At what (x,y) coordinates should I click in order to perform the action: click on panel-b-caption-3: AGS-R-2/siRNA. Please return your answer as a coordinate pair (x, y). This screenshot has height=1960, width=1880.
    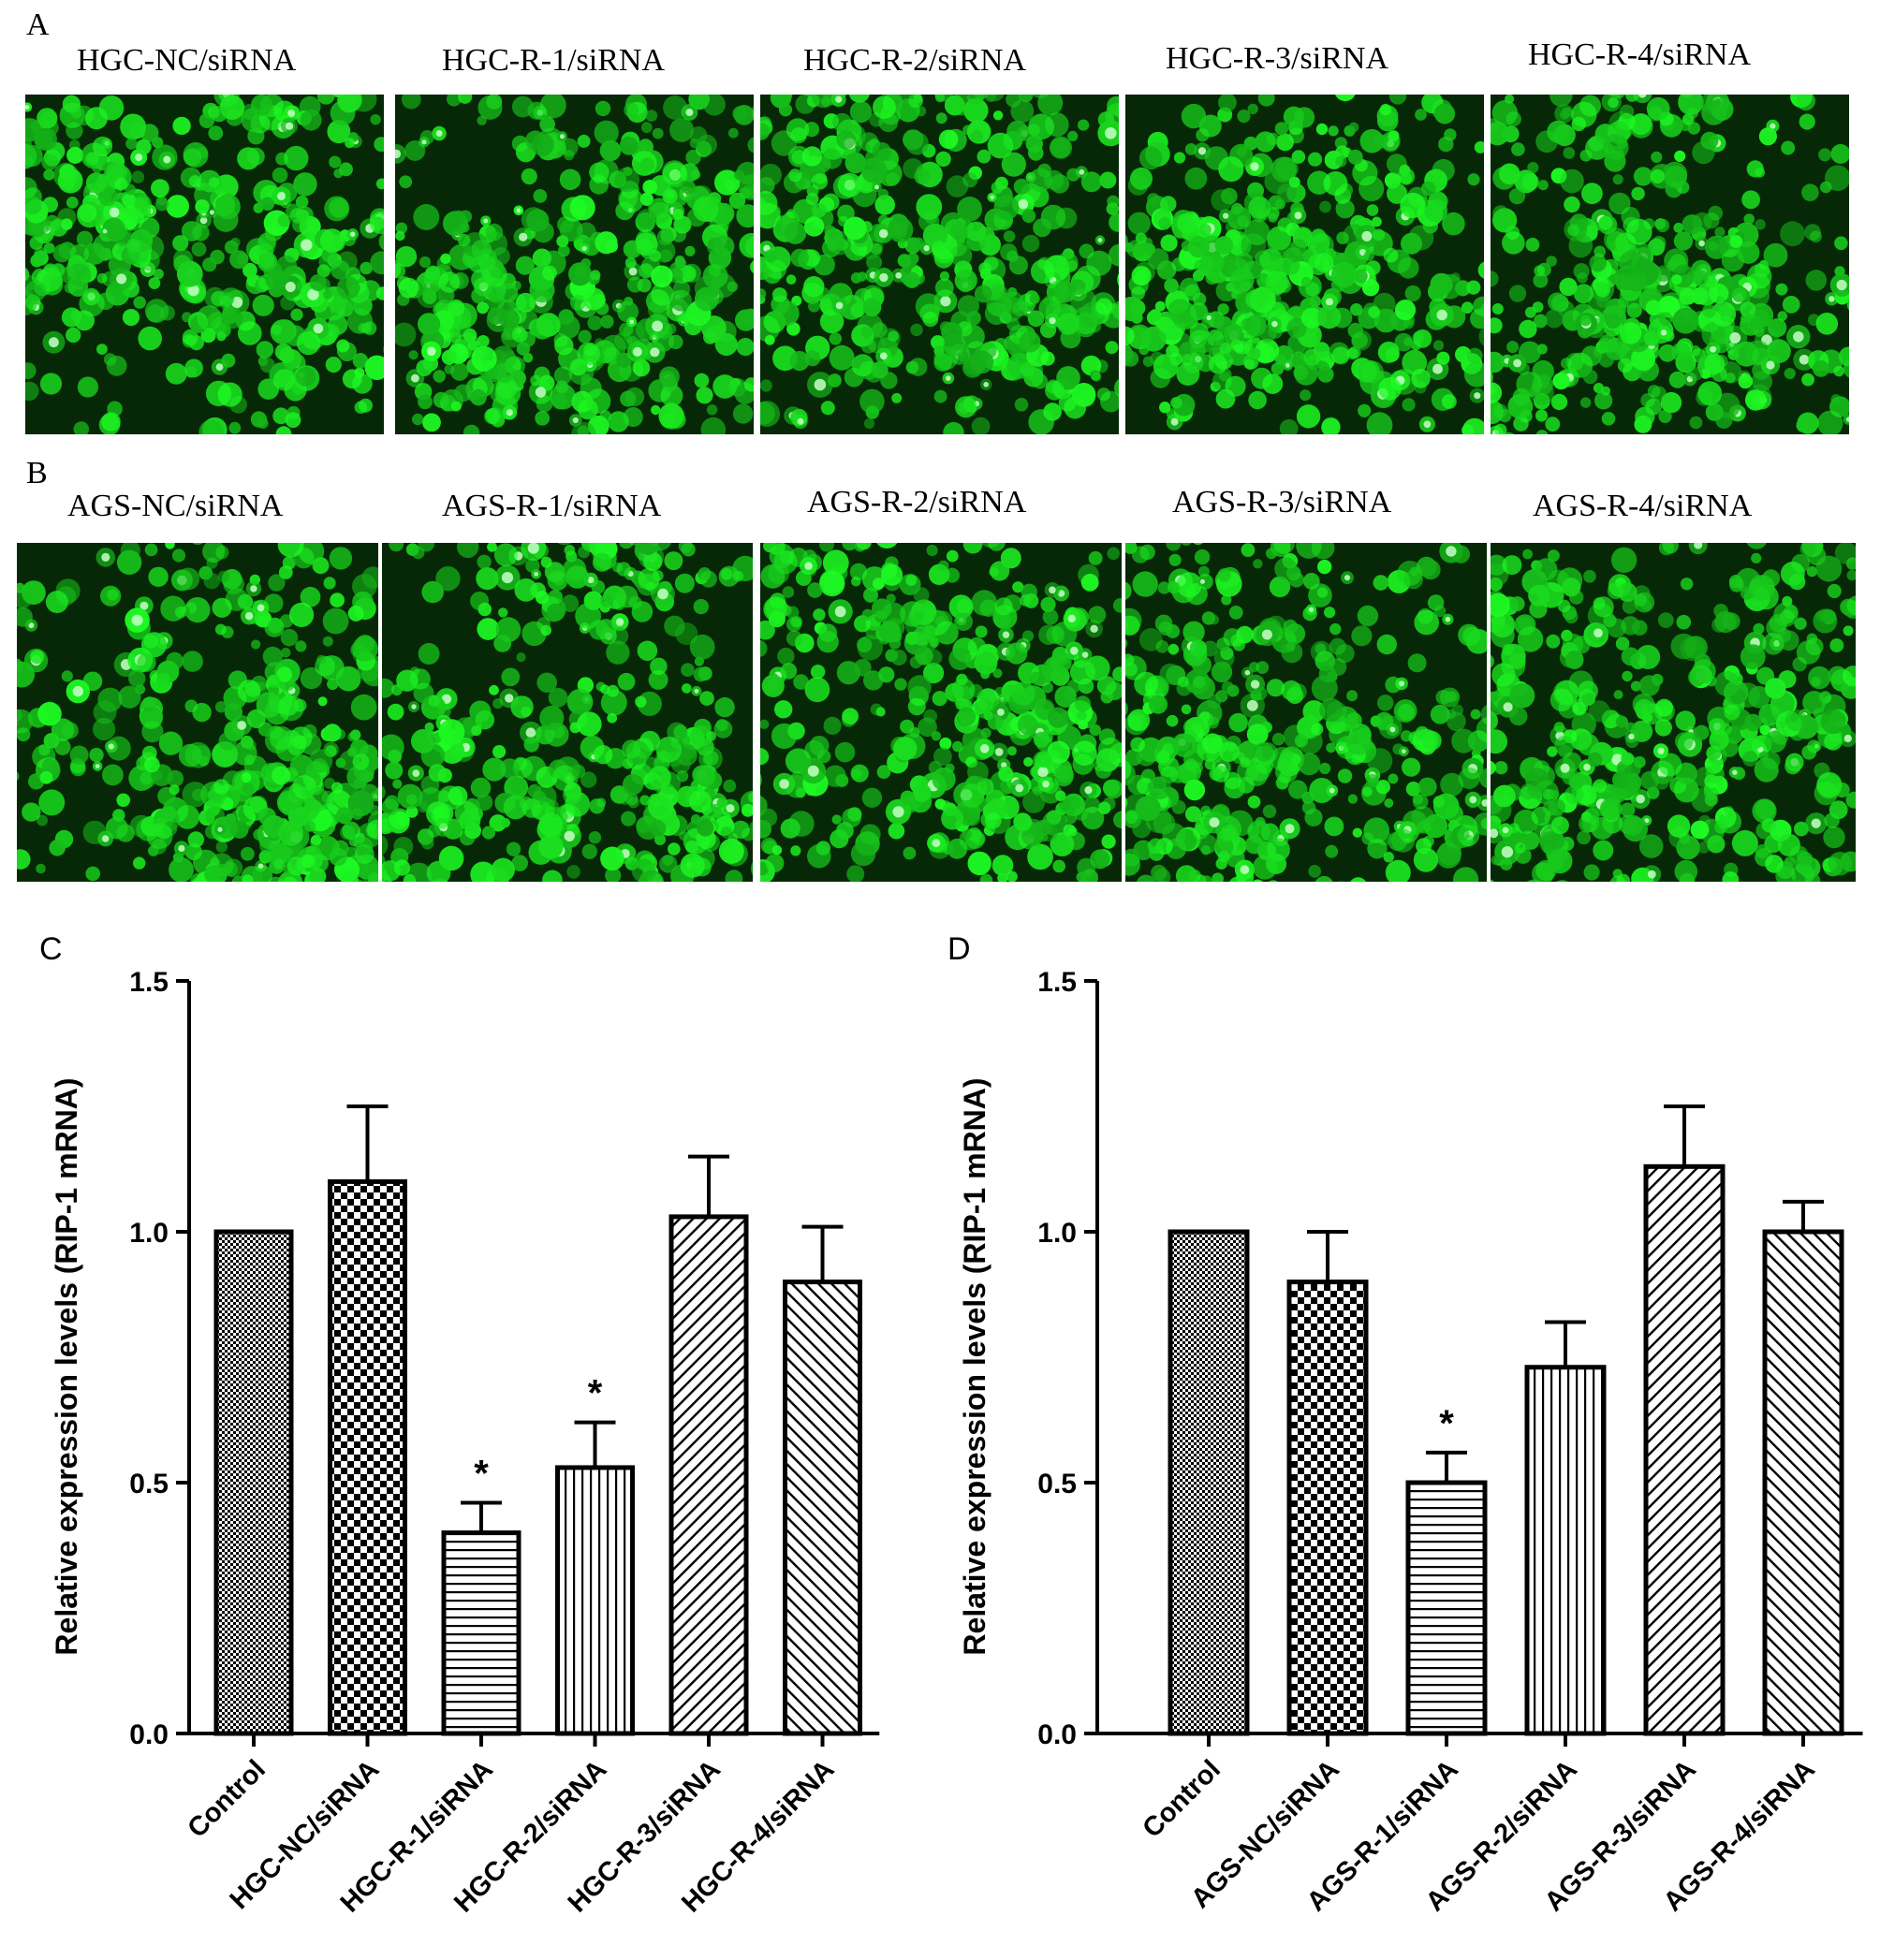
    Looking at the image, I should click on (917, 502).